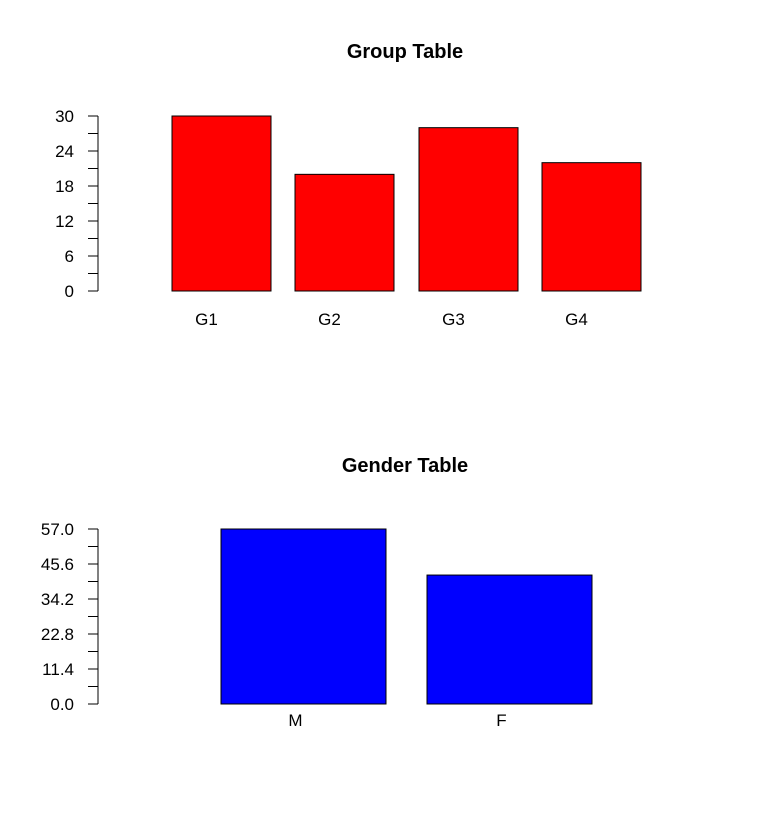 This screenshot has height=828, width=766. I want to click on x-category-label: M, so click(295, 720).